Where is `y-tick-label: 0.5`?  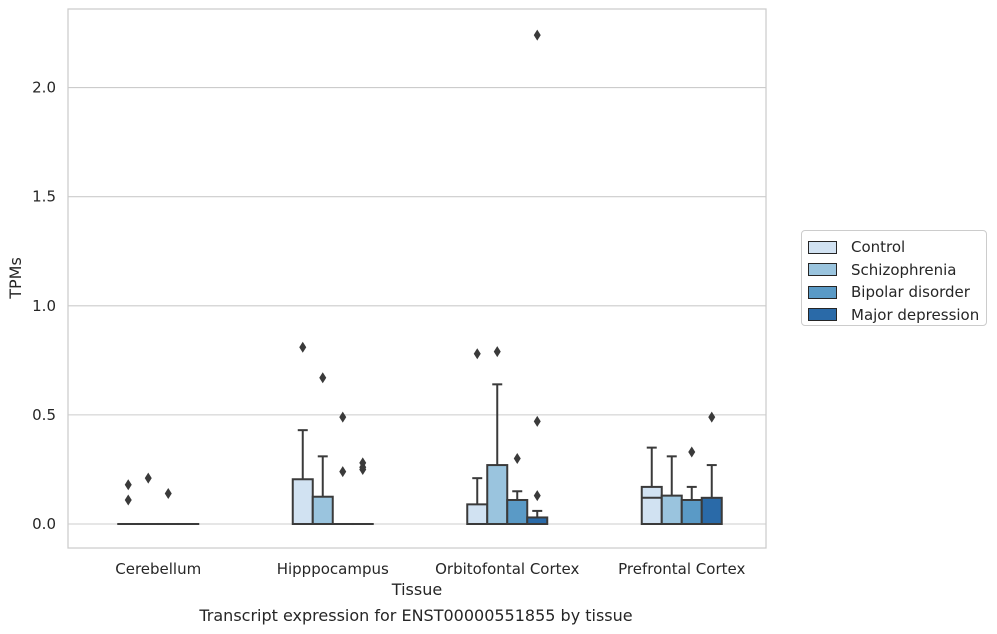 y-tick-label: 0.5 is located at coordinates (44, 415).